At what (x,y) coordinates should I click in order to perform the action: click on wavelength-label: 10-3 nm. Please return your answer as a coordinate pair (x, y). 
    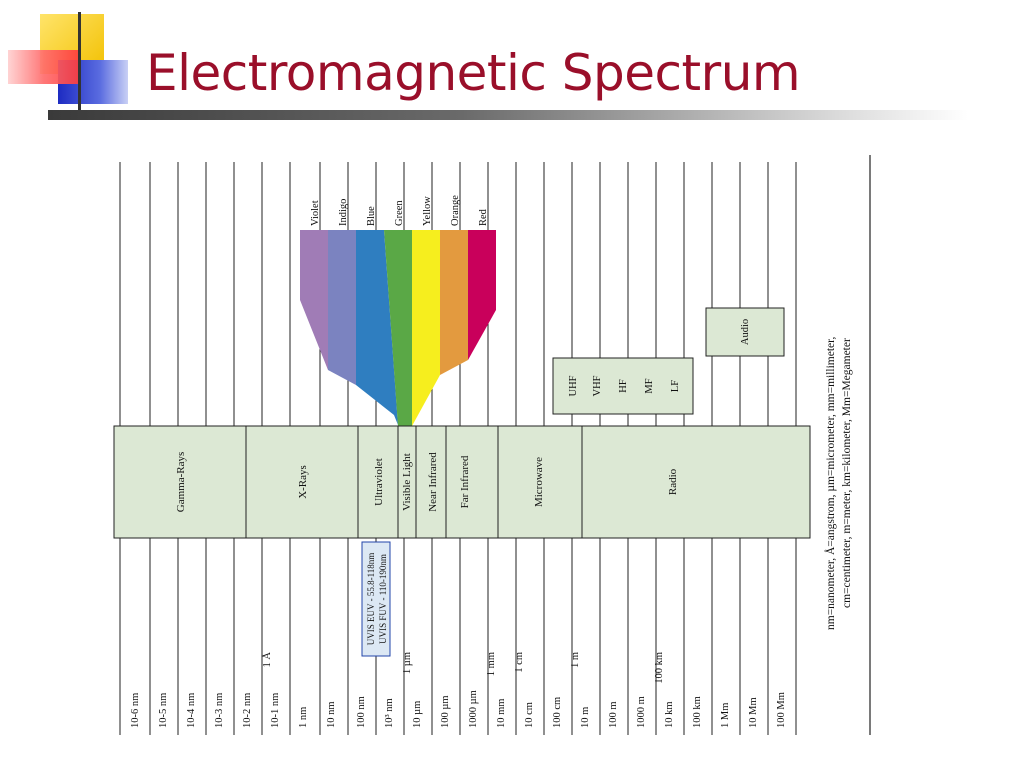
    Looking at the image, I should click on (219, 710).